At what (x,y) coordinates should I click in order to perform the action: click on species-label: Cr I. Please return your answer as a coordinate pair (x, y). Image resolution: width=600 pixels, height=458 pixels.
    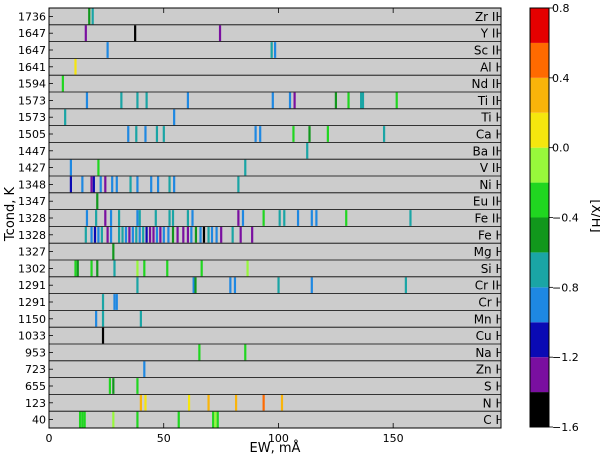
    Looking at the image, I should click on (488, 303).